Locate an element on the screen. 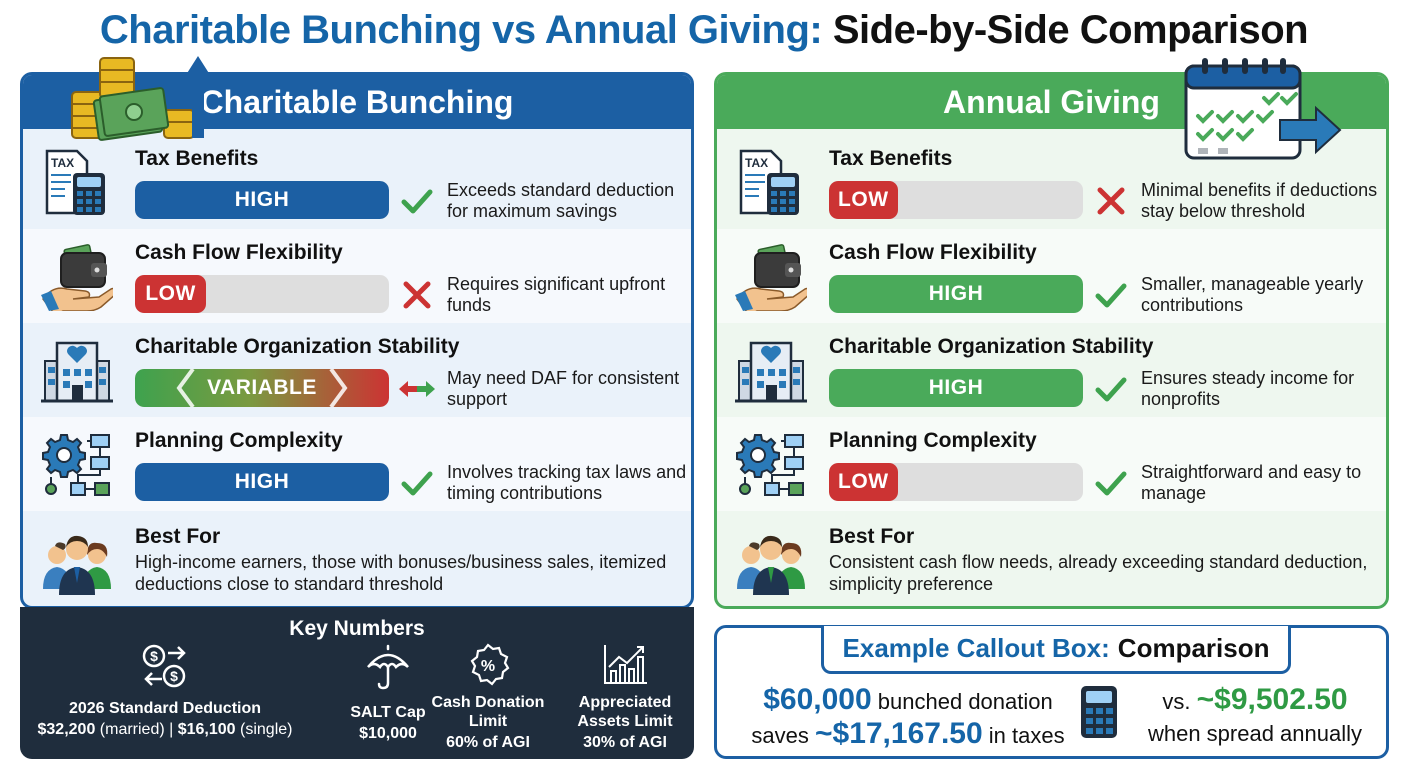 Image resolution: width=1408 pixels, height=768 pixels. row-description: Ensures steady income for nonprofits is located at coordinates (1248, 388).